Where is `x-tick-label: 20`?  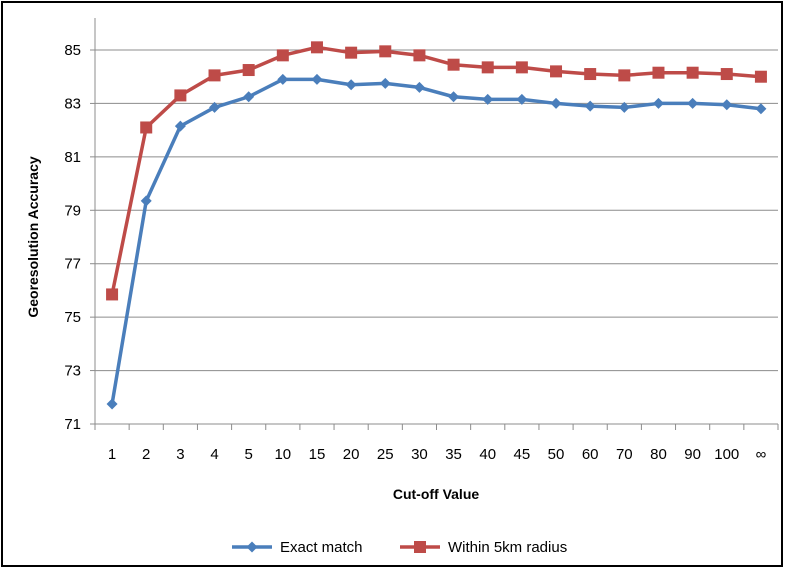
x-tick-label: 20 is located at coordinates (351, 454).